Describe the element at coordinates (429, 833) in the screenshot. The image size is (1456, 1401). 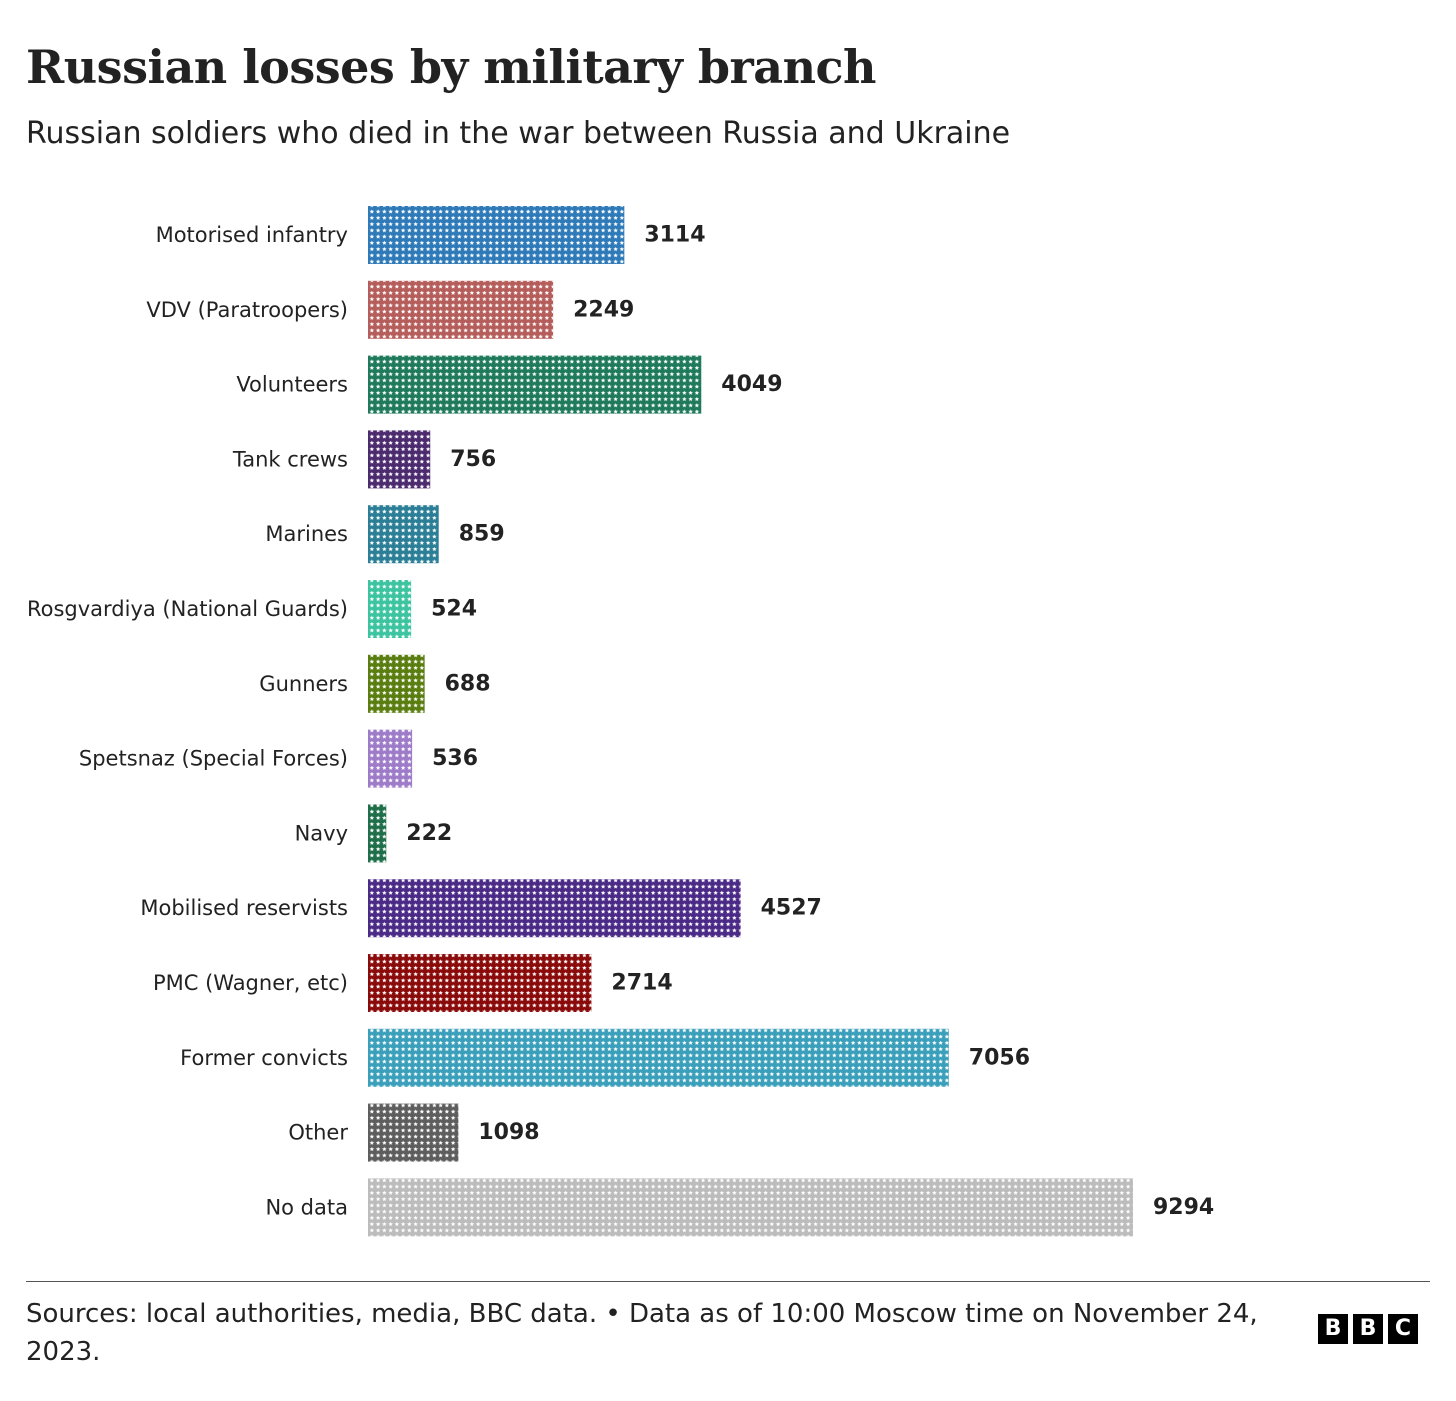
I see `value-label: 222` at that location.